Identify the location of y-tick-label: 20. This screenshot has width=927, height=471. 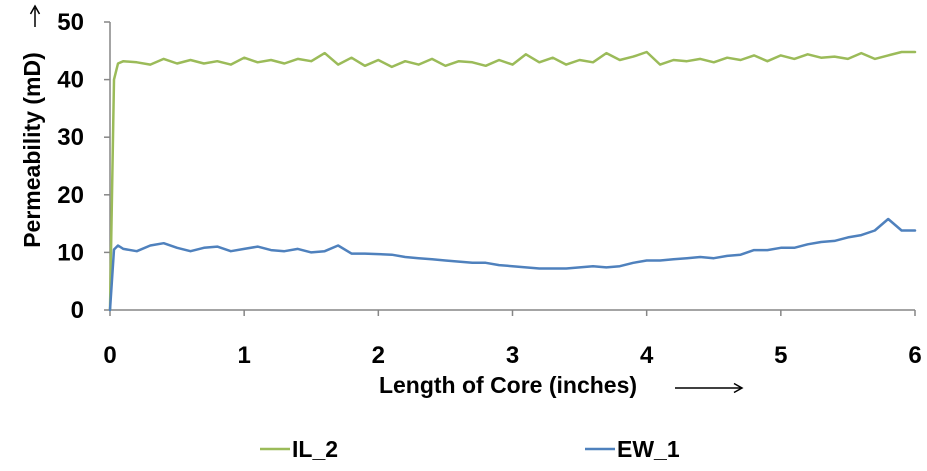
(70, 195).